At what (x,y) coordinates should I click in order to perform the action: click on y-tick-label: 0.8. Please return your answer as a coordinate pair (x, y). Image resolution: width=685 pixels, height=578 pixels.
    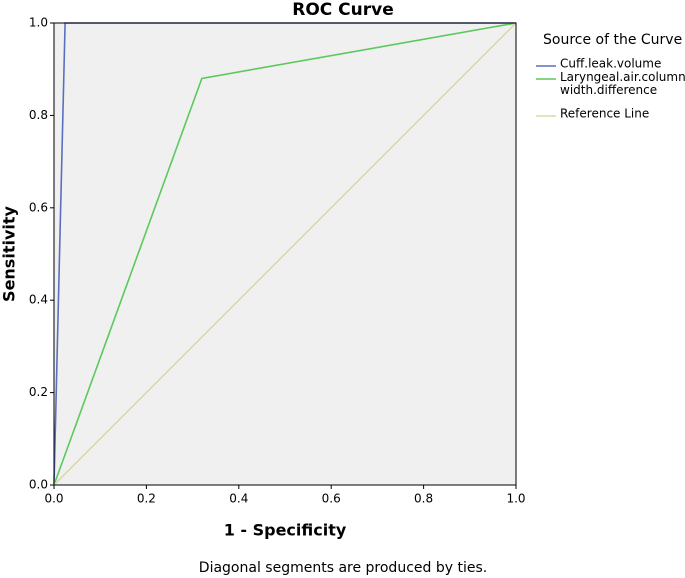
    Looking at the image, I should click on (38, 115).